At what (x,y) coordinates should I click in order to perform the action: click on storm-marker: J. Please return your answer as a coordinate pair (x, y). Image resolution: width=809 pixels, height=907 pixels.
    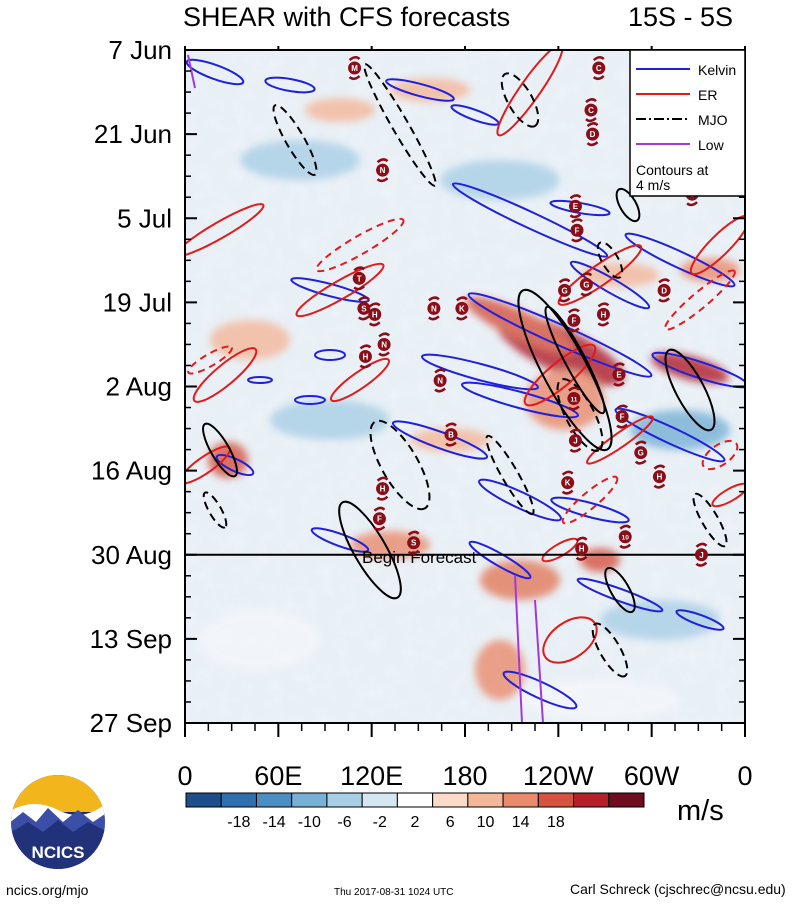
    Looking at the image, I should click on (701, 554).